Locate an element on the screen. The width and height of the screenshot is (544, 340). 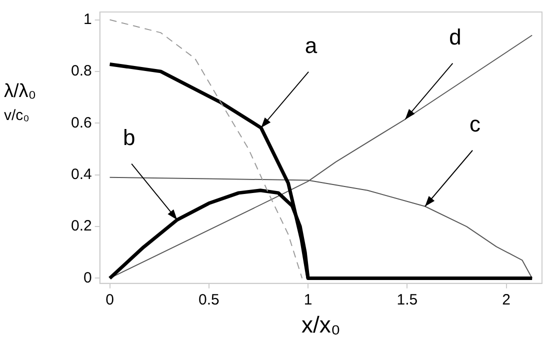
x-tick-label: 1.5 is located at coordinates (407, 300).